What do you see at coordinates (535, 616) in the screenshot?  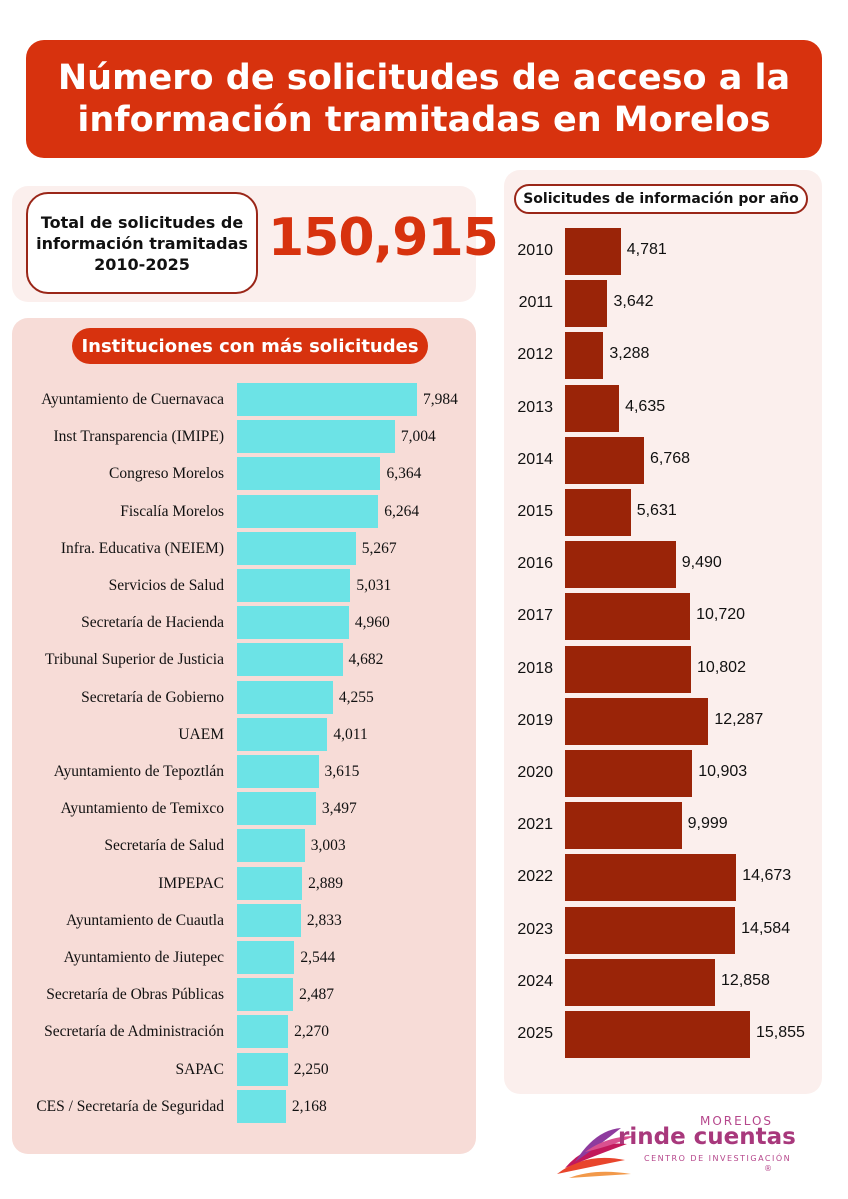 I see `year-label: 2017` at bounding box center [535, 616].